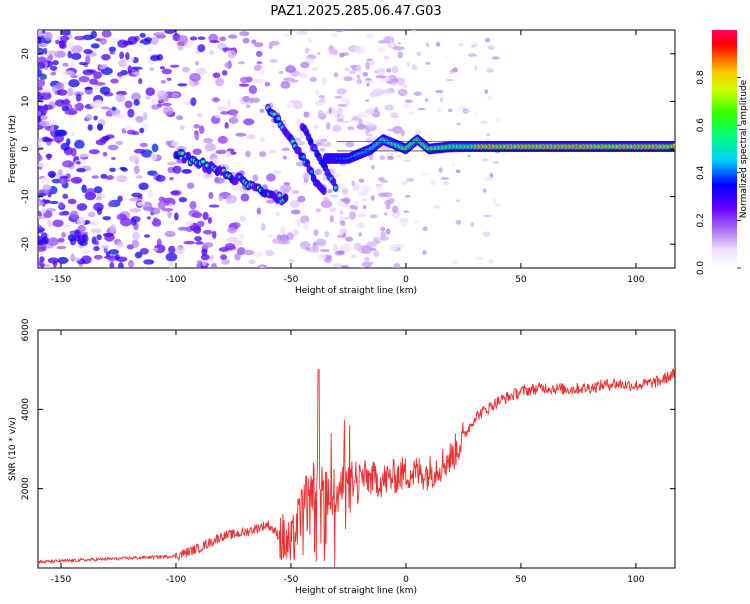  I want to click on x-tick-label: 100, so click(635, 280).